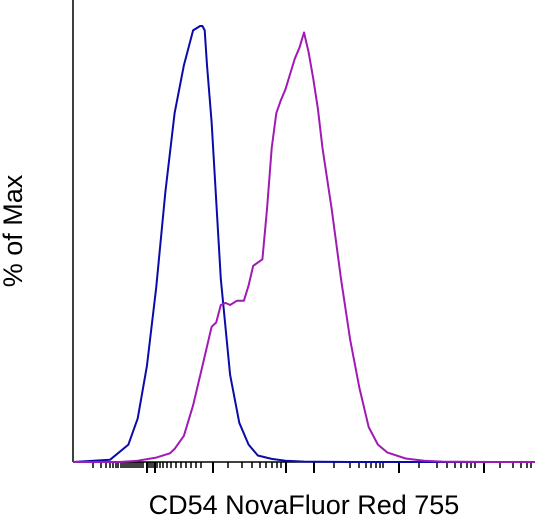  What do you see at coordinates (312, 467) in the screenshot?
I see `x-axis-ticks` at bounding box center [312, 467].